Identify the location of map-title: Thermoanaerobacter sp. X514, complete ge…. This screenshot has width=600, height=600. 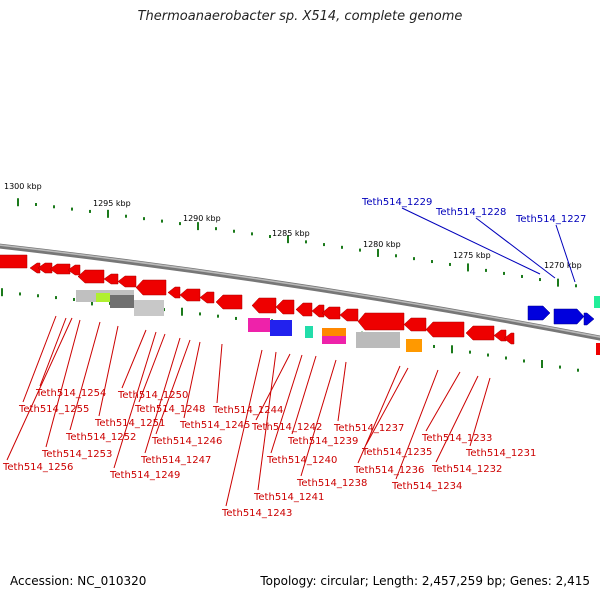
(300, 16).